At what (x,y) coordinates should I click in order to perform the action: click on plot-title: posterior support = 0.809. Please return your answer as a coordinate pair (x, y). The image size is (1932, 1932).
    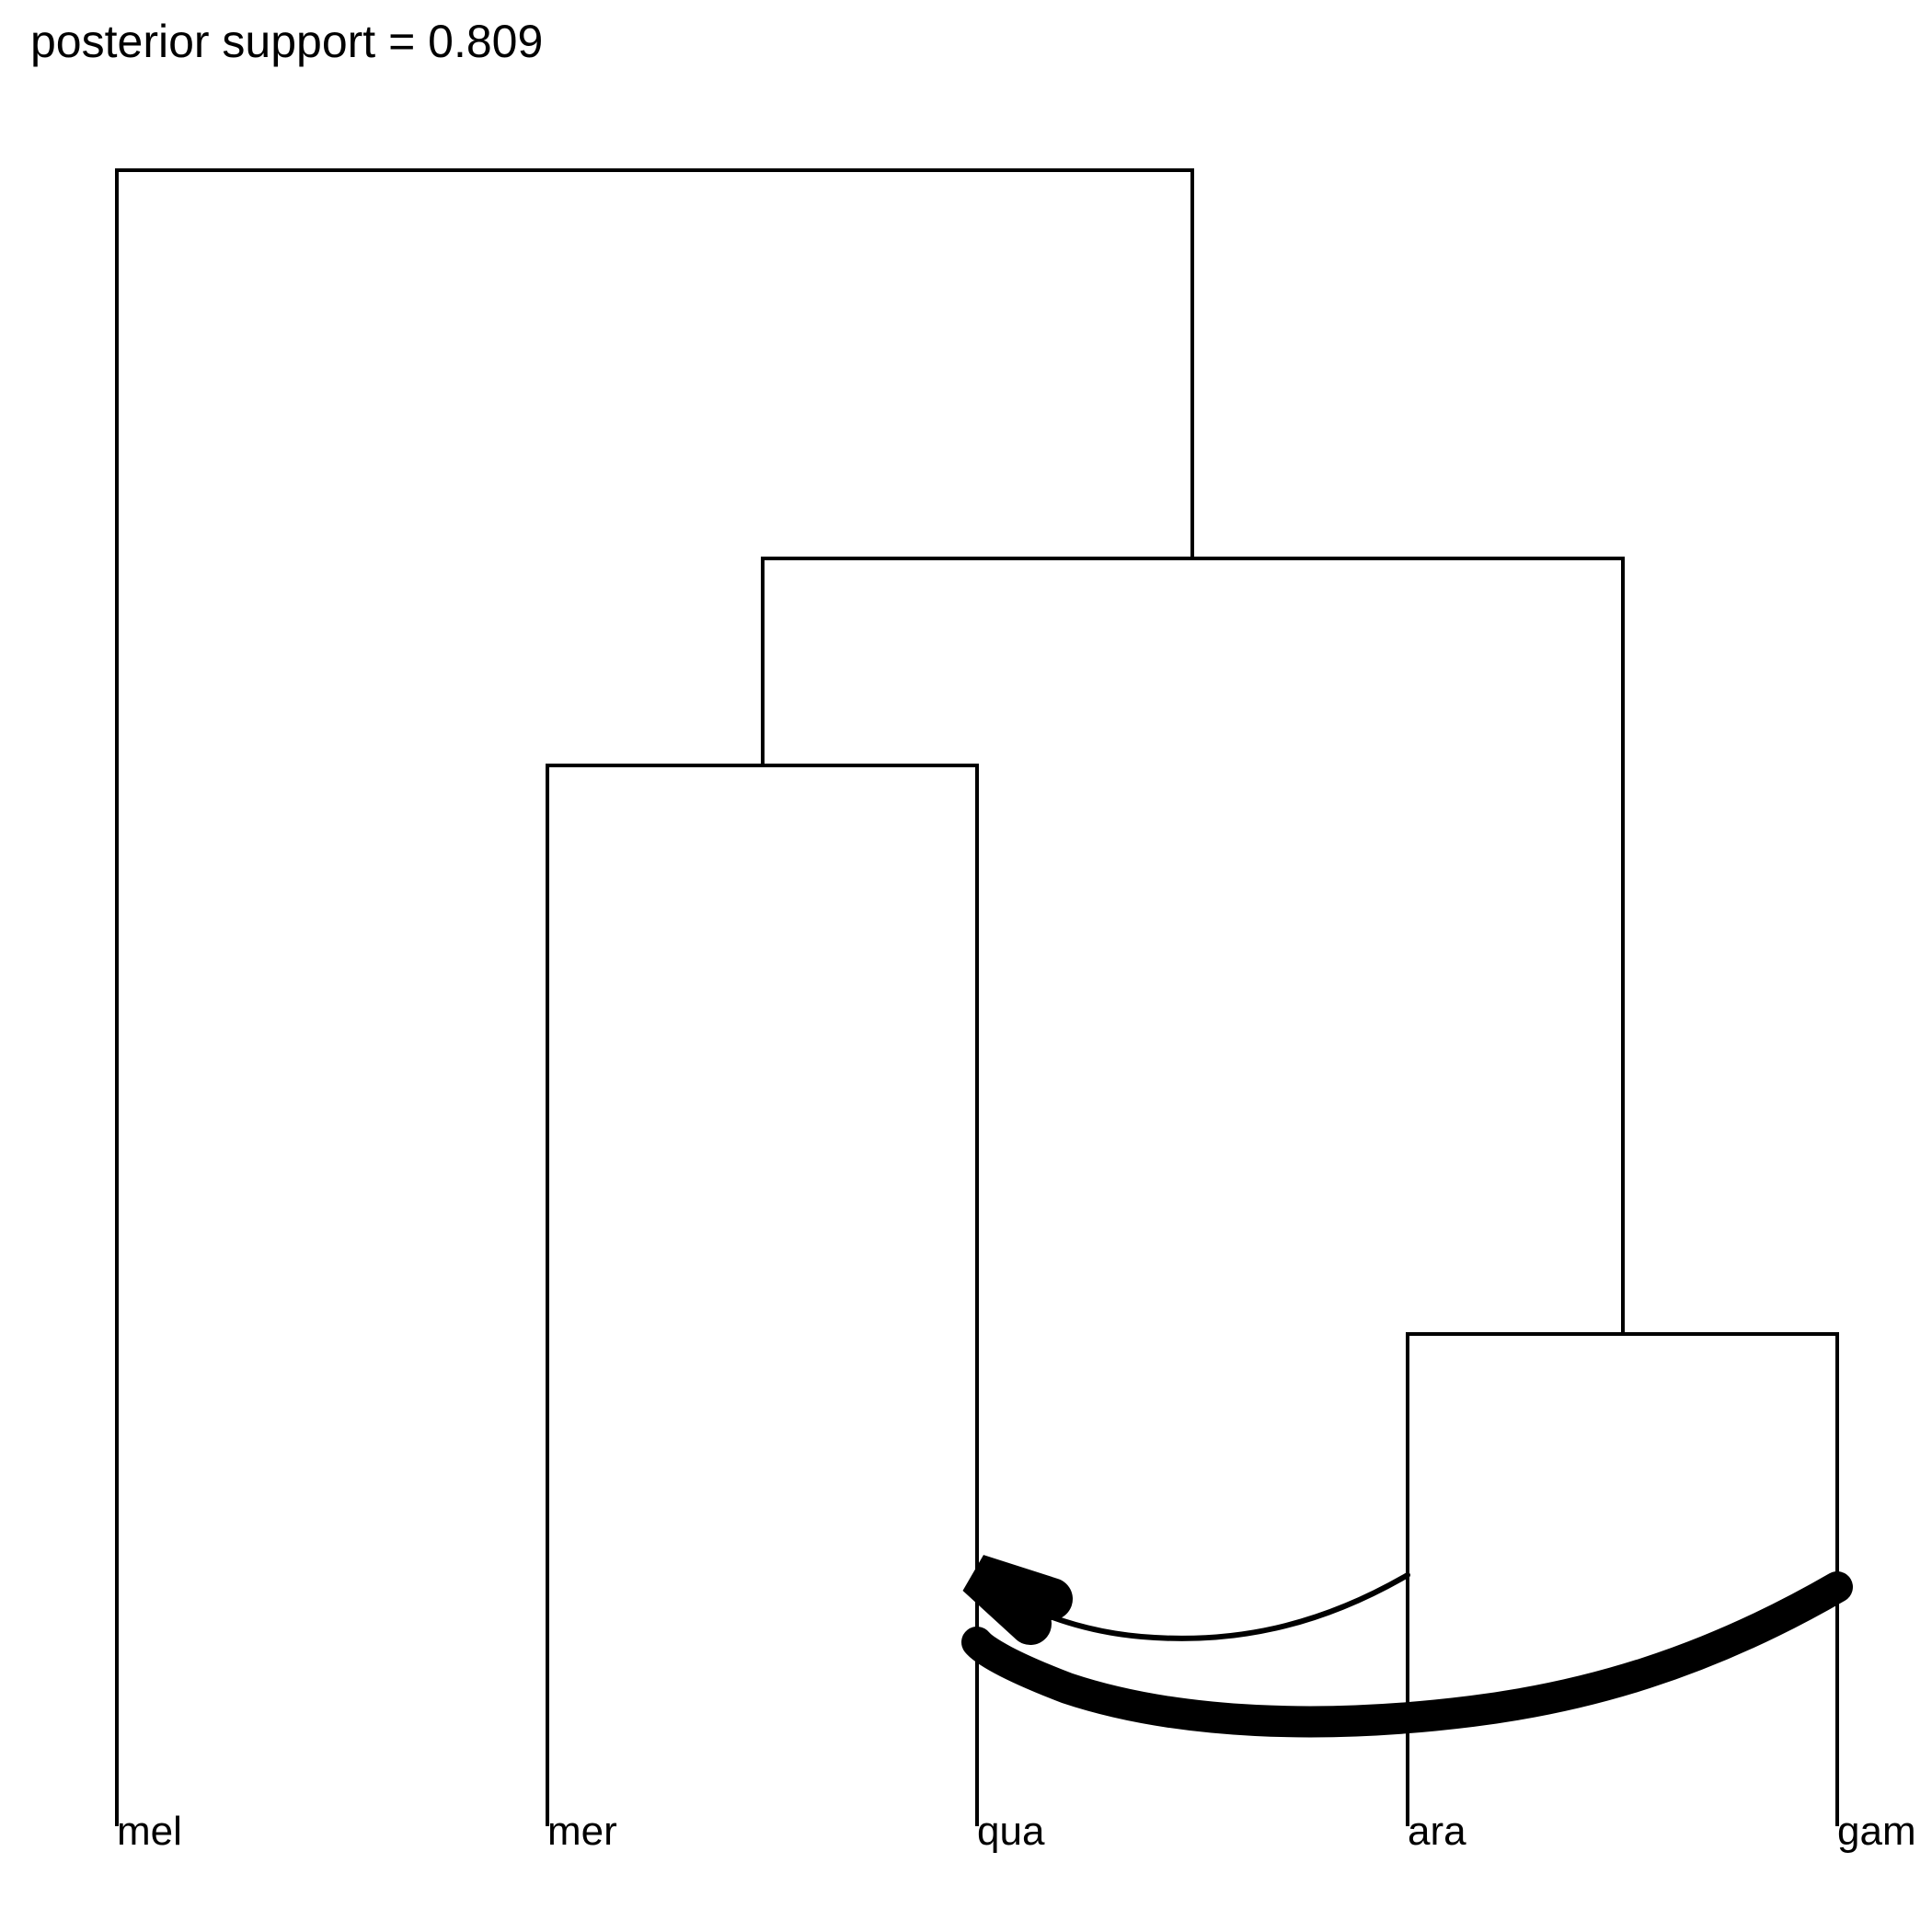
    Looking at the image, I should click on (286, 41).